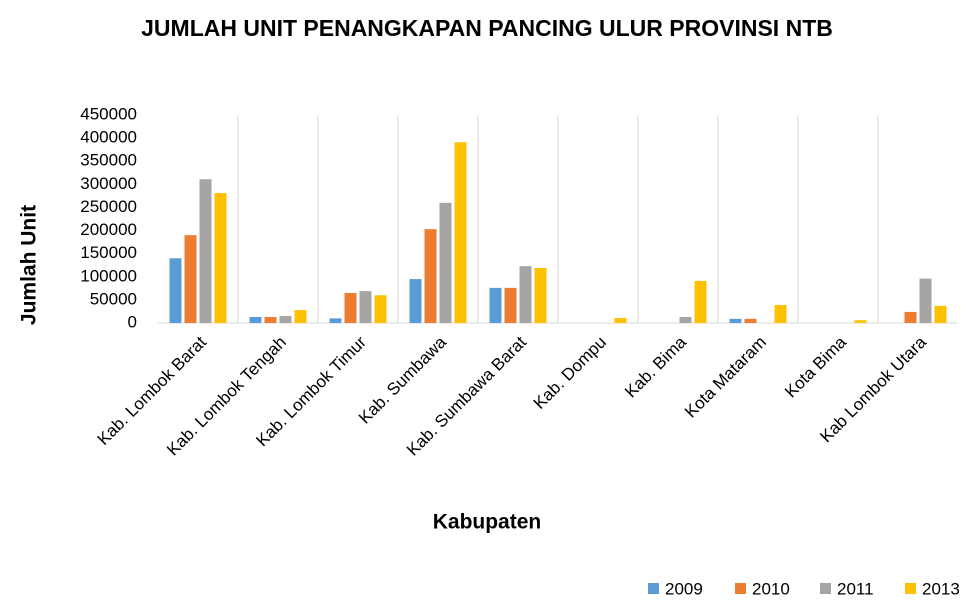 This screenshot has width=973, height=601. What do you see at coordinates (725, 377) in the screenshot?
I see `x-tick-label: Kota Mataram` at bounding box center [725, 377].